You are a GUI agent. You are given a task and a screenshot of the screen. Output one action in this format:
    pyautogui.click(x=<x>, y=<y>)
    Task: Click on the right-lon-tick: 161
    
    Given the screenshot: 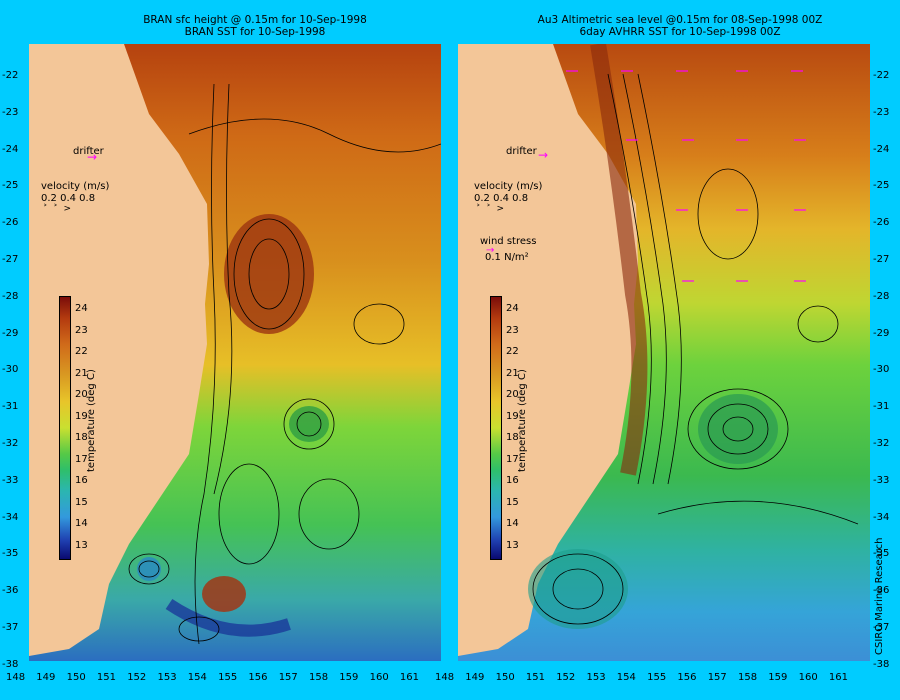 What is the action you would take?
    pyautogui.click(x=838, y=677)
    